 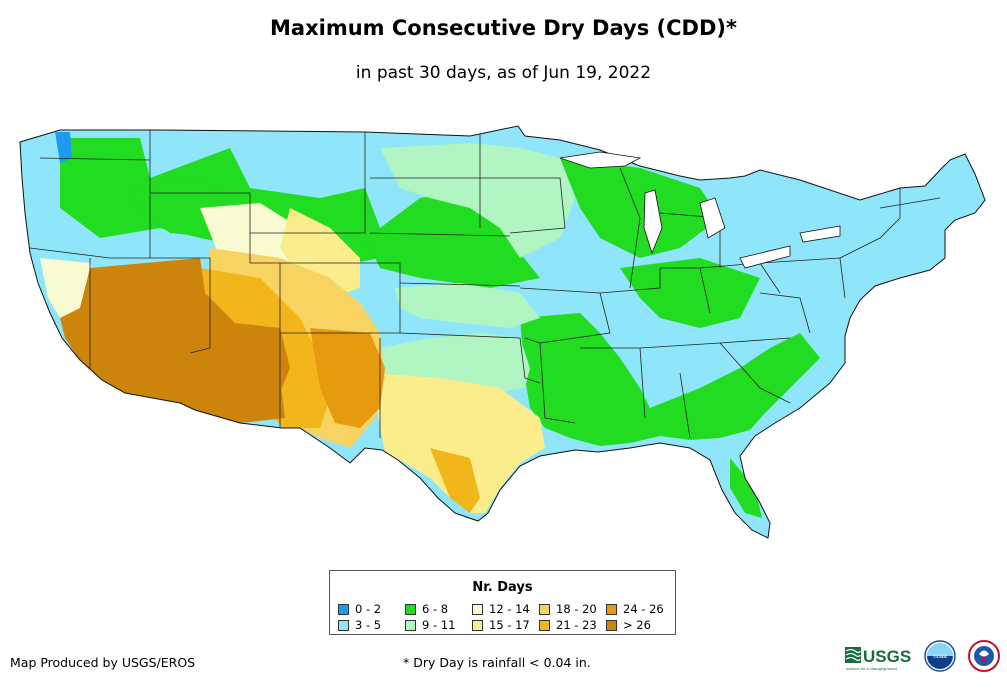 What do you see at coordinates (637, 625) in the screenshot?
I see `legend-label: > 26` at bounding box center [637, 625].